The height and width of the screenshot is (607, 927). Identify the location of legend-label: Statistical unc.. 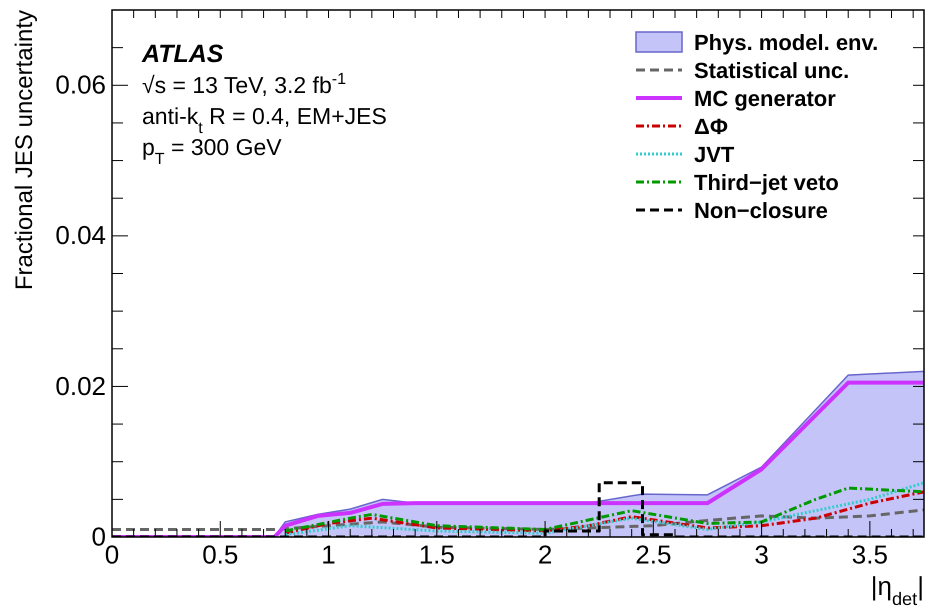
(772, 70).